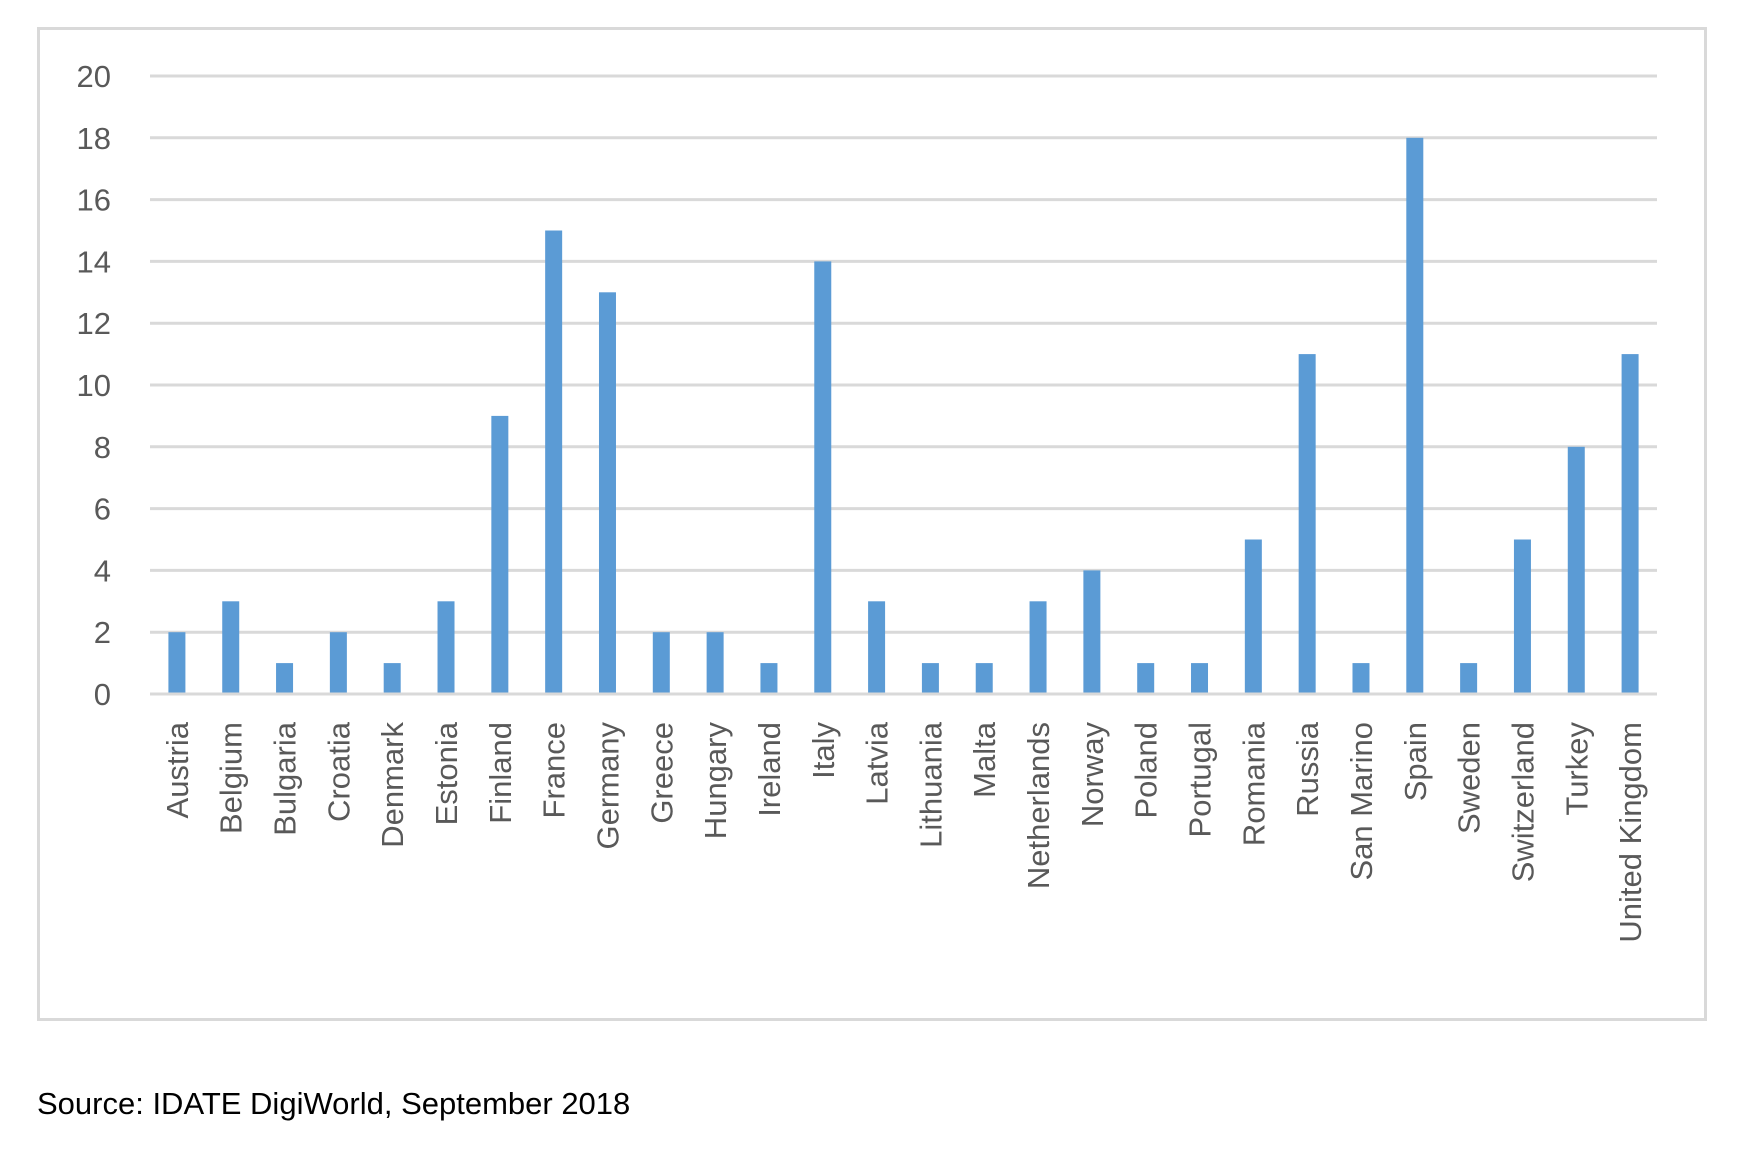 Image resolution: width=1746 pixels, height=1162 pixels. Describe the element at coordinates (1146, 770) in the screenshot. I see `x-category-label: Poland` at that location.